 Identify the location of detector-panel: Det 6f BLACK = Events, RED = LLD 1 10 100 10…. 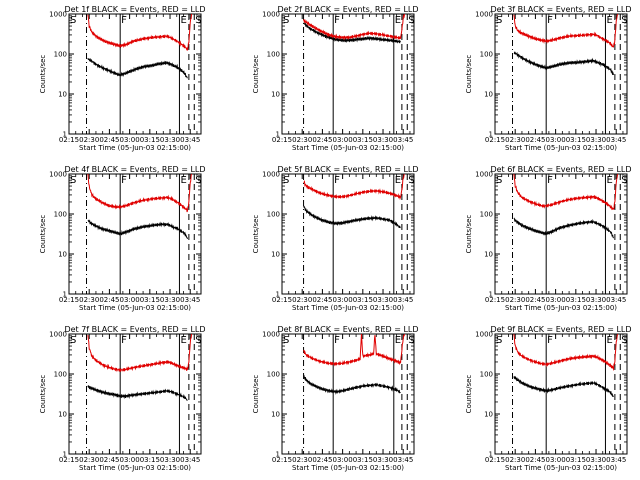
(548, 238).